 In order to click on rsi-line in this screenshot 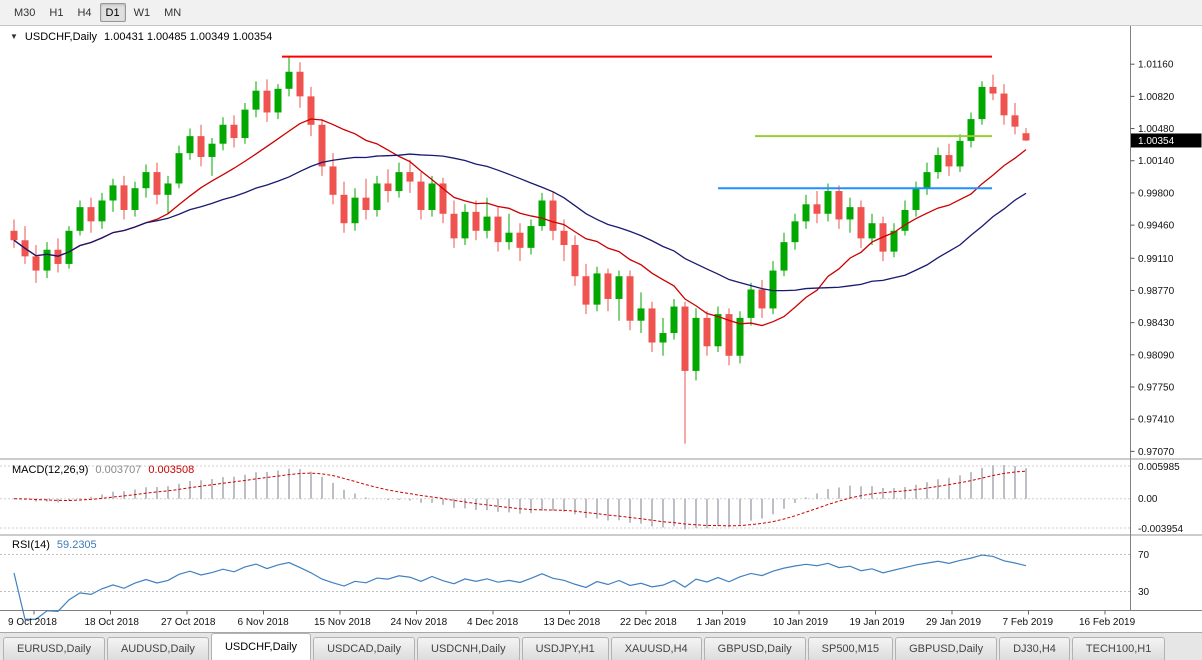, I will do `click(520, 587)`.